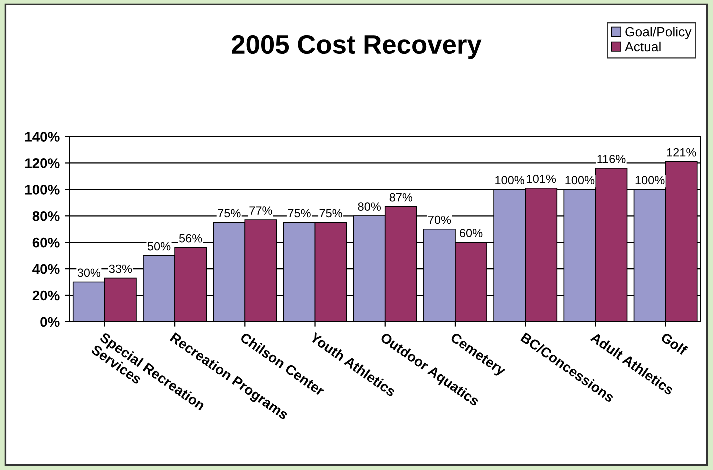  I want to click on data-label: 77%, so click(261, 210).